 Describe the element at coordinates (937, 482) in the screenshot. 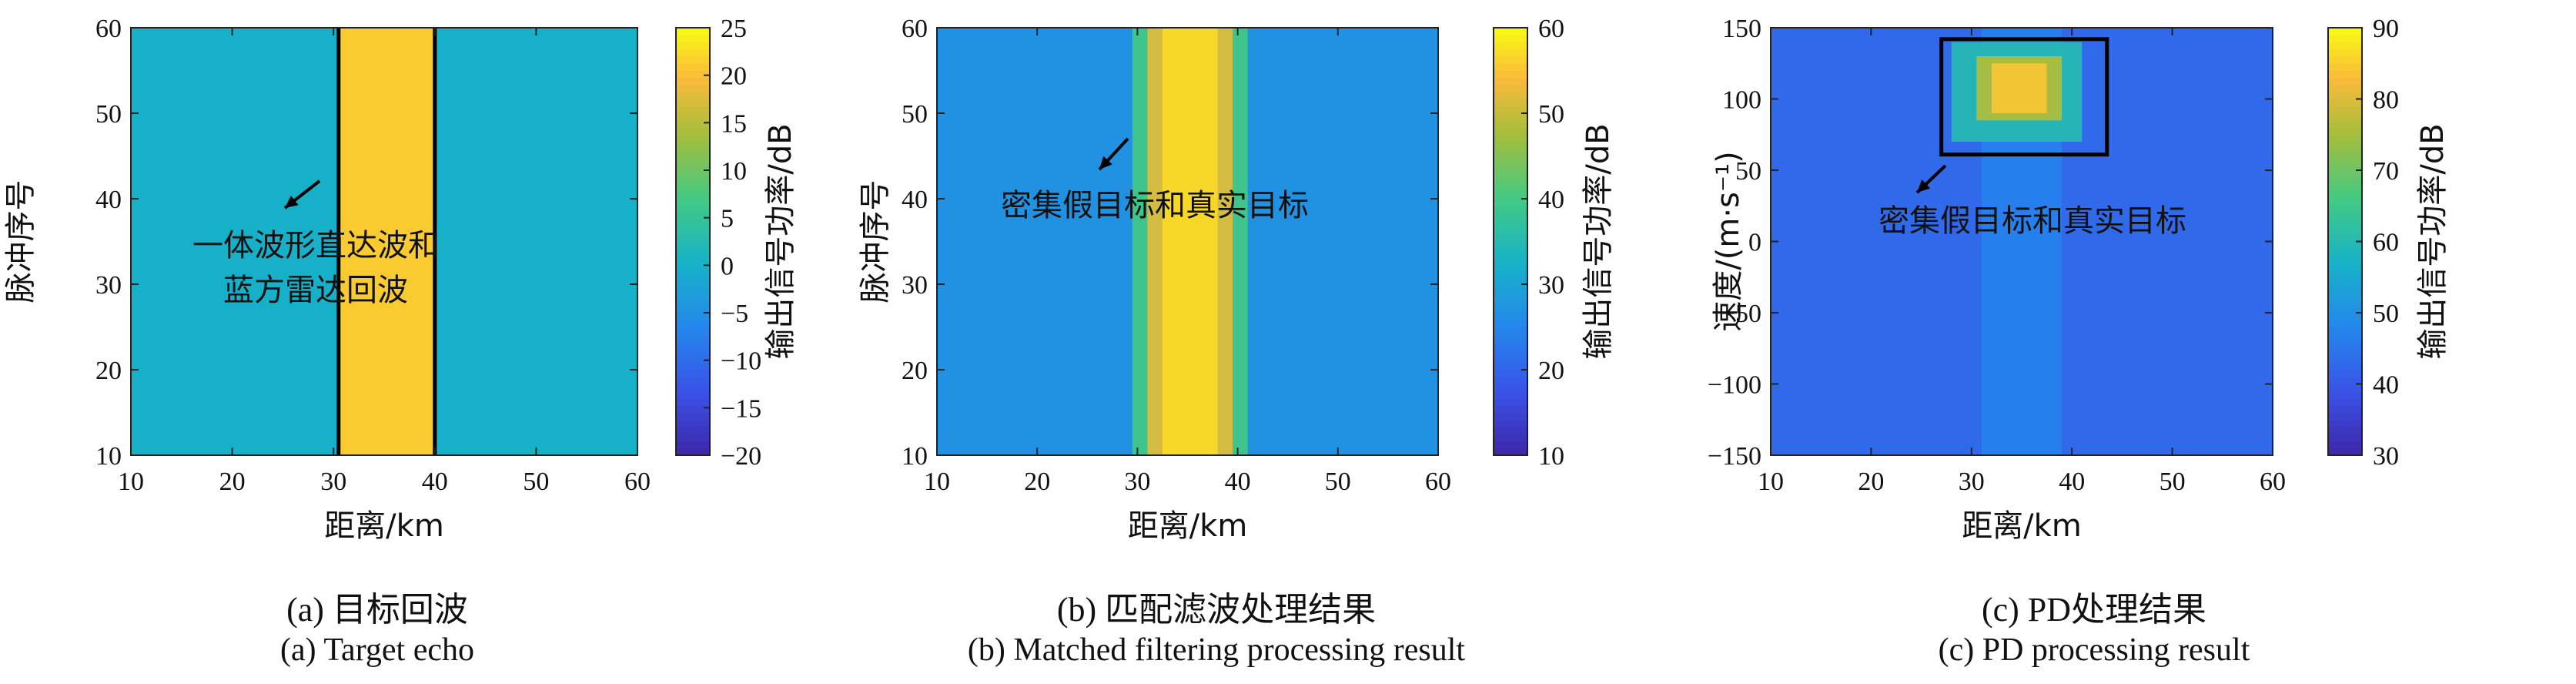

I see `x-tick-label: 10` at that location.